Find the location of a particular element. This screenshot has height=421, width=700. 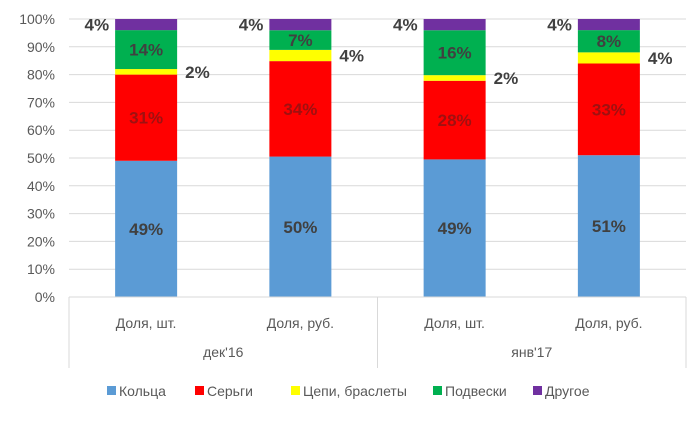

data-label: 16% is located at coordinates (455, 53).